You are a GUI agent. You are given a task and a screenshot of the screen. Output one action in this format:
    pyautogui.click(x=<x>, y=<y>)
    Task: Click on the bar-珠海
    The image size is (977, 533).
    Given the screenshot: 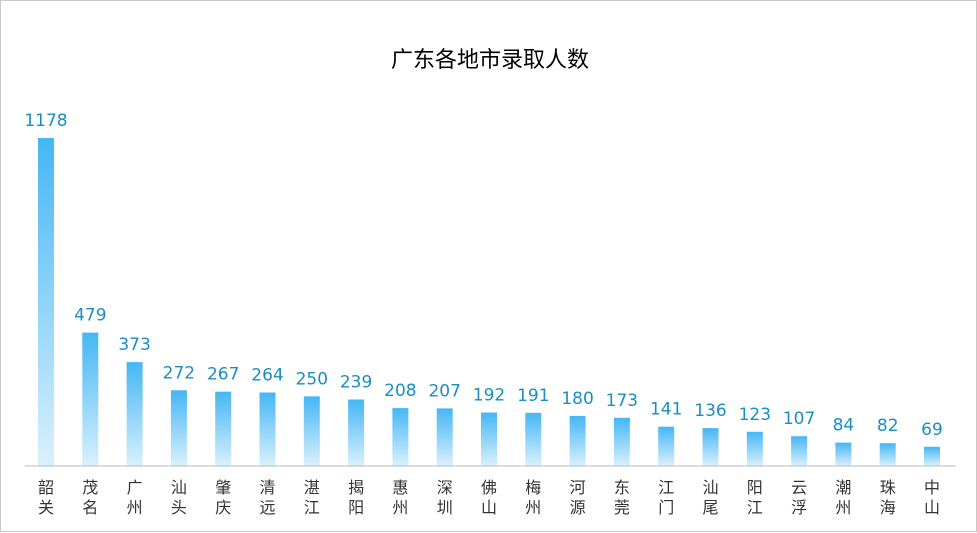 What is the action you would take?
    pyautogui.click(x=887, y=454)
    